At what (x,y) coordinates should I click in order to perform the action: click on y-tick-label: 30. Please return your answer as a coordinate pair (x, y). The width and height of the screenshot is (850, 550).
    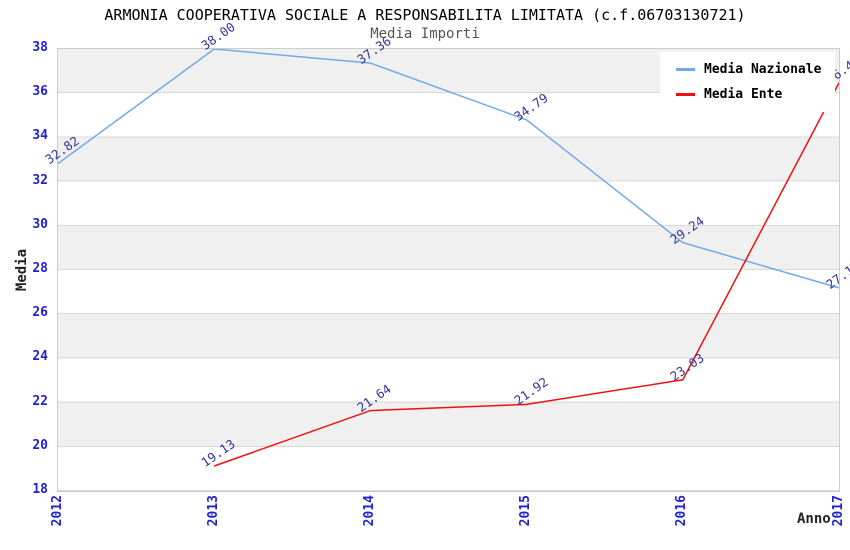
    Looking at the image, I should click on (40, 224).